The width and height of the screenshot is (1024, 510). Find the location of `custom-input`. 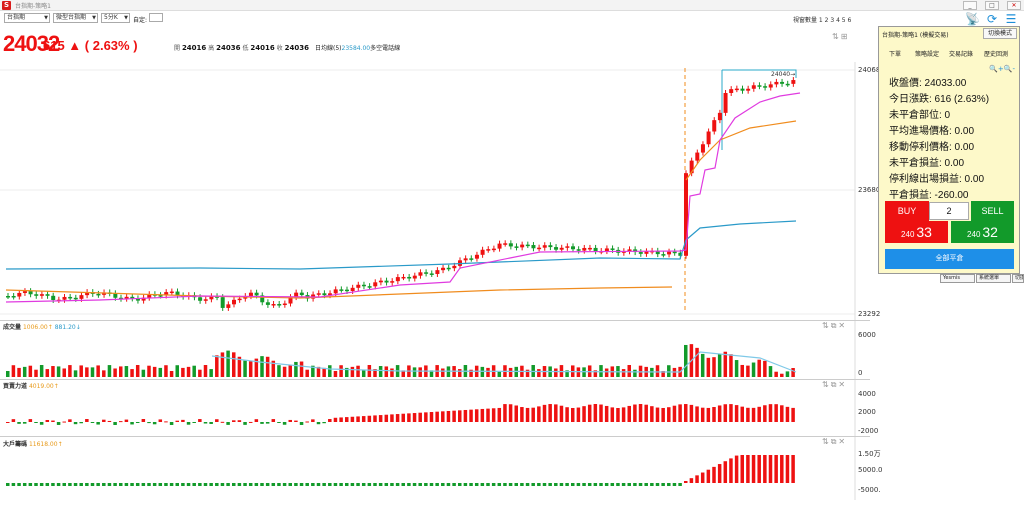

custom-input is located at coordinates (156, 17).